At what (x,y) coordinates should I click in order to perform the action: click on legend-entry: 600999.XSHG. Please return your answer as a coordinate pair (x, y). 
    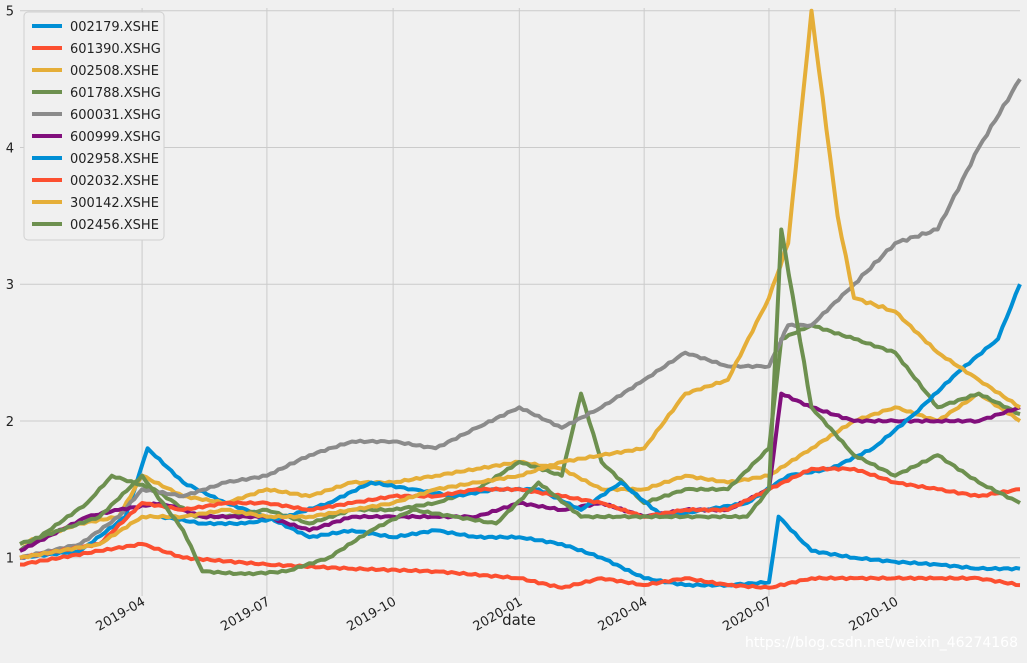
    Looking at the image, I should click on (115, 137).